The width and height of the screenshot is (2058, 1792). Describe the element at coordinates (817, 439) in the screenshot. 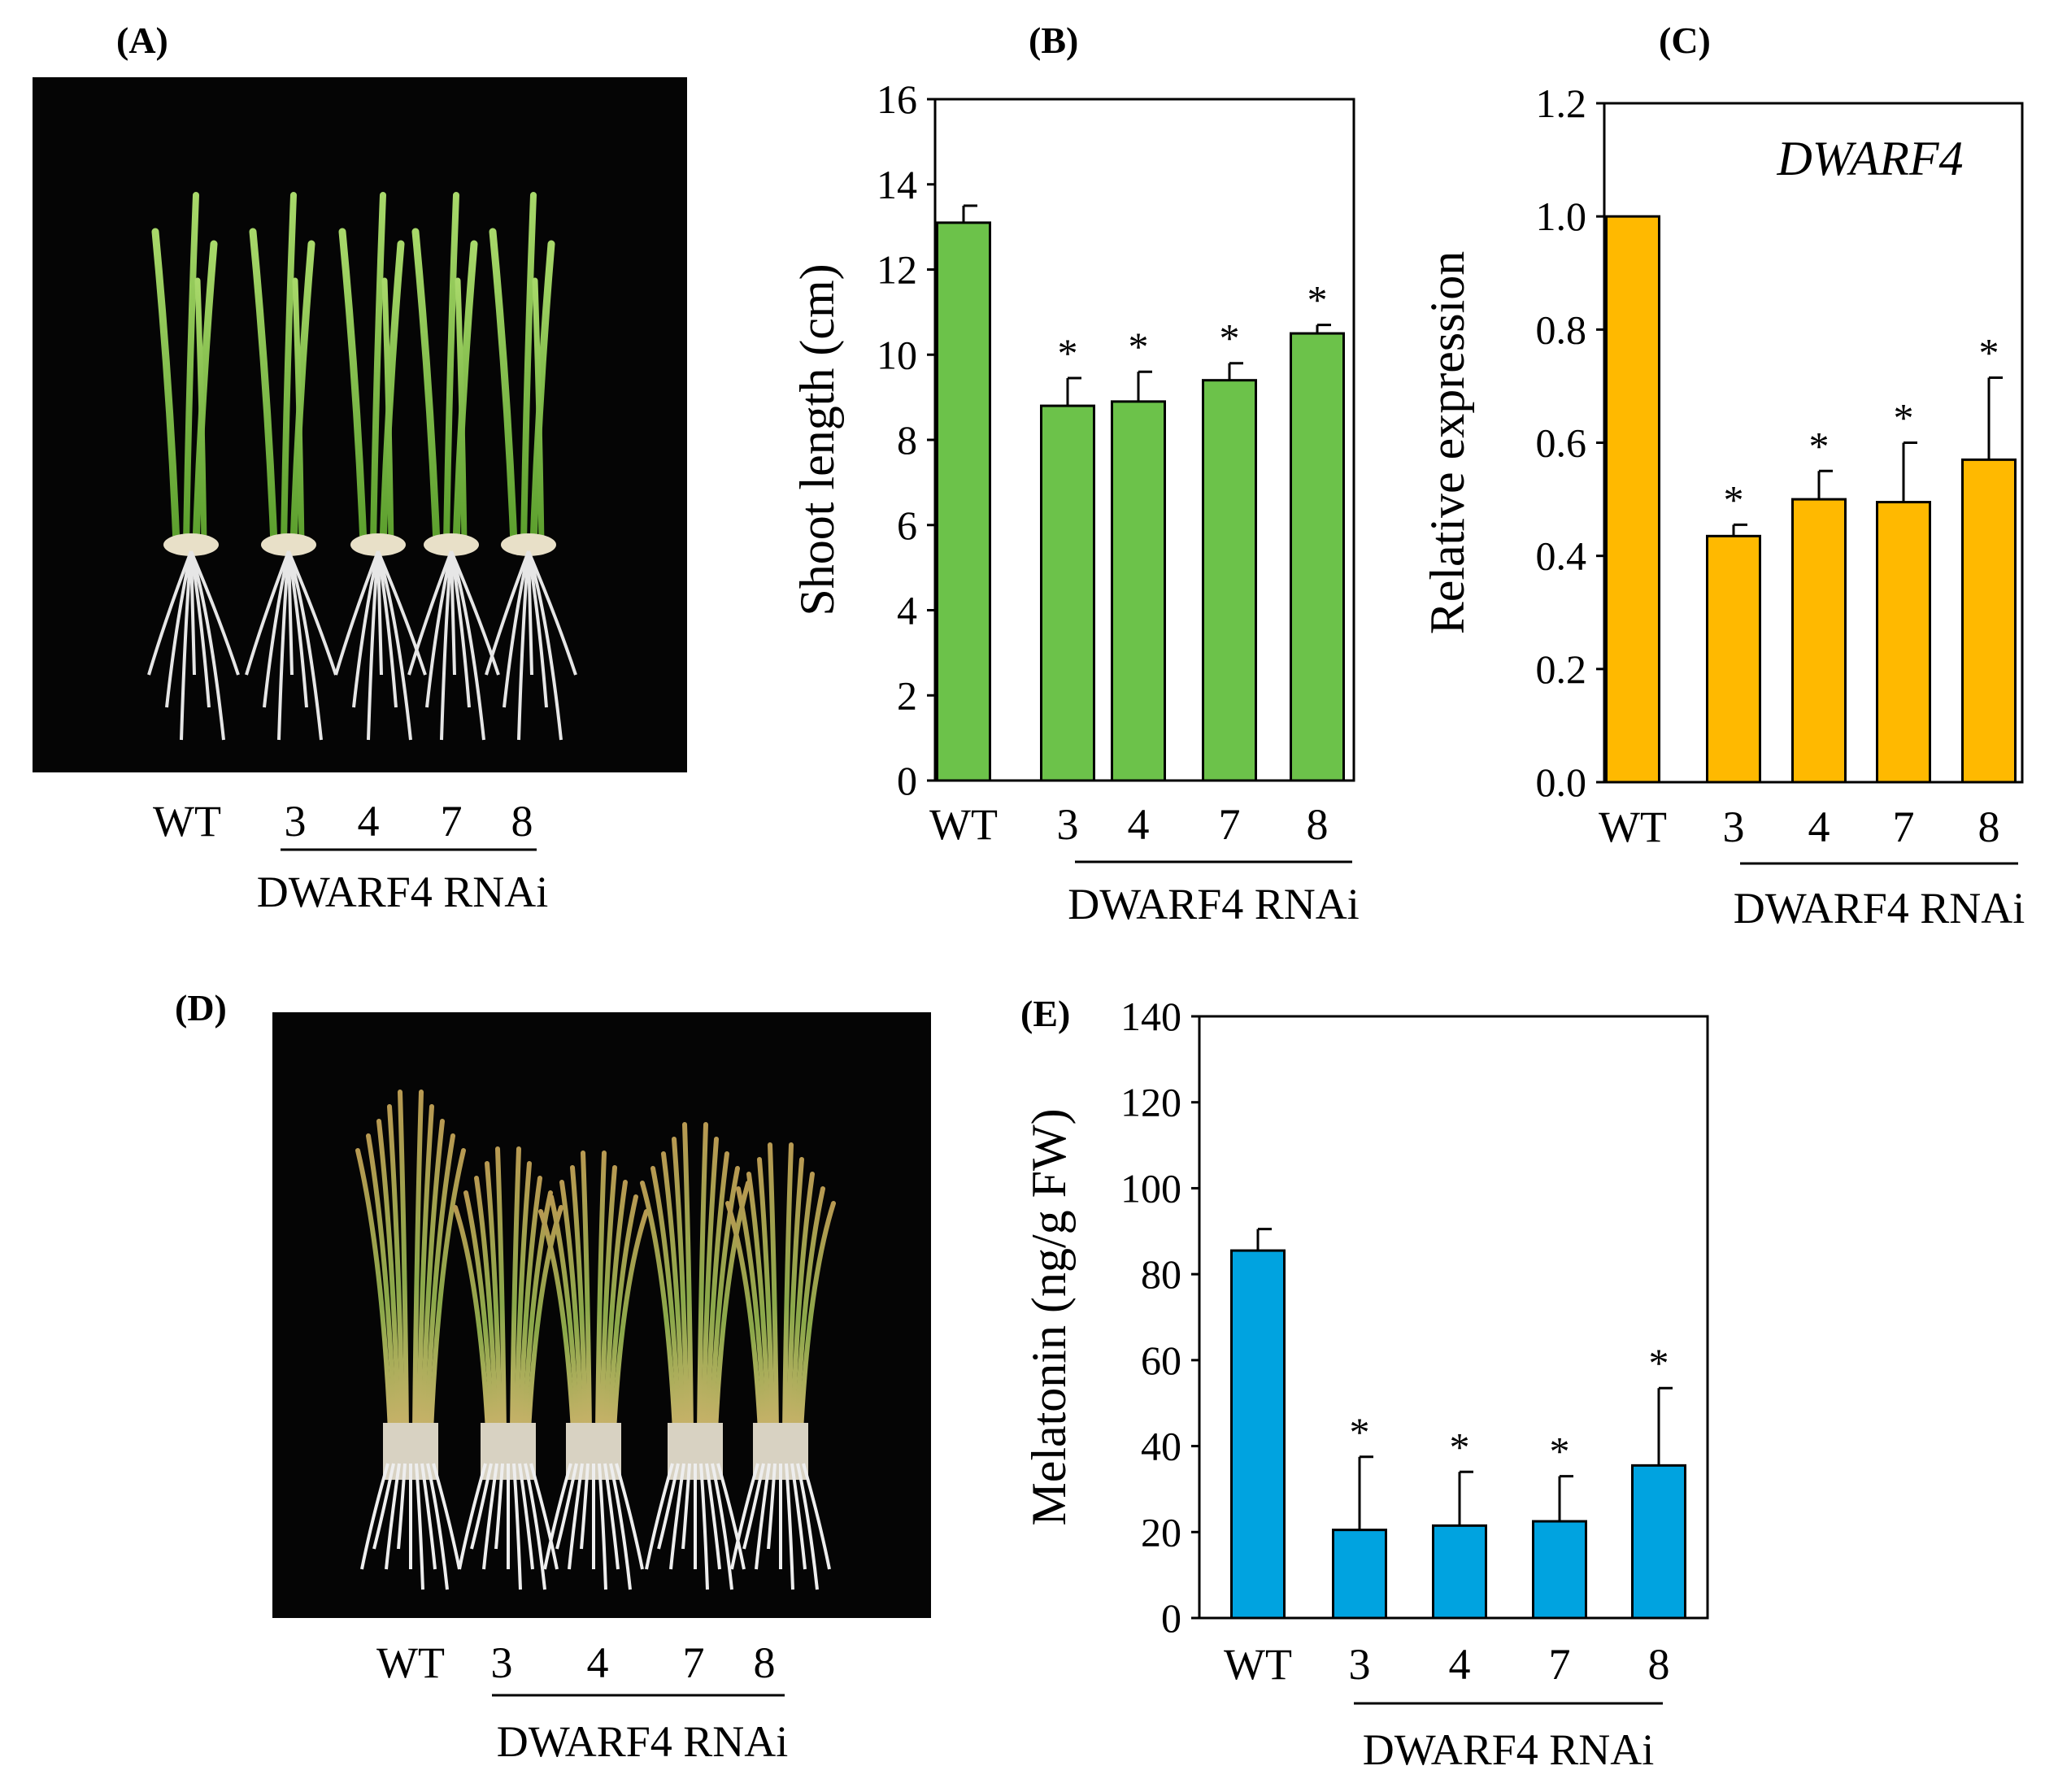

I see `y-axis-title: Shoot length (cm)` at that location.